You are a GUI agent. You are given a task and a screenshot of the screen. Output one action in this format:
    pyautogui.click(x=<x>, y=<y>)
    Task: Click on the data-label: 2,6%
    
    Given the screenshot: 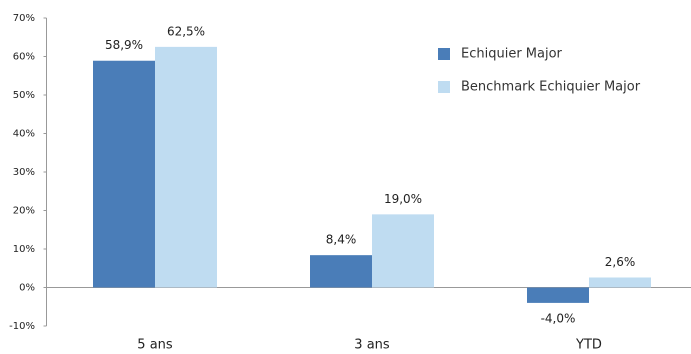 What is the action you would take?
    pyautogui.click(x=620, y=262)
    